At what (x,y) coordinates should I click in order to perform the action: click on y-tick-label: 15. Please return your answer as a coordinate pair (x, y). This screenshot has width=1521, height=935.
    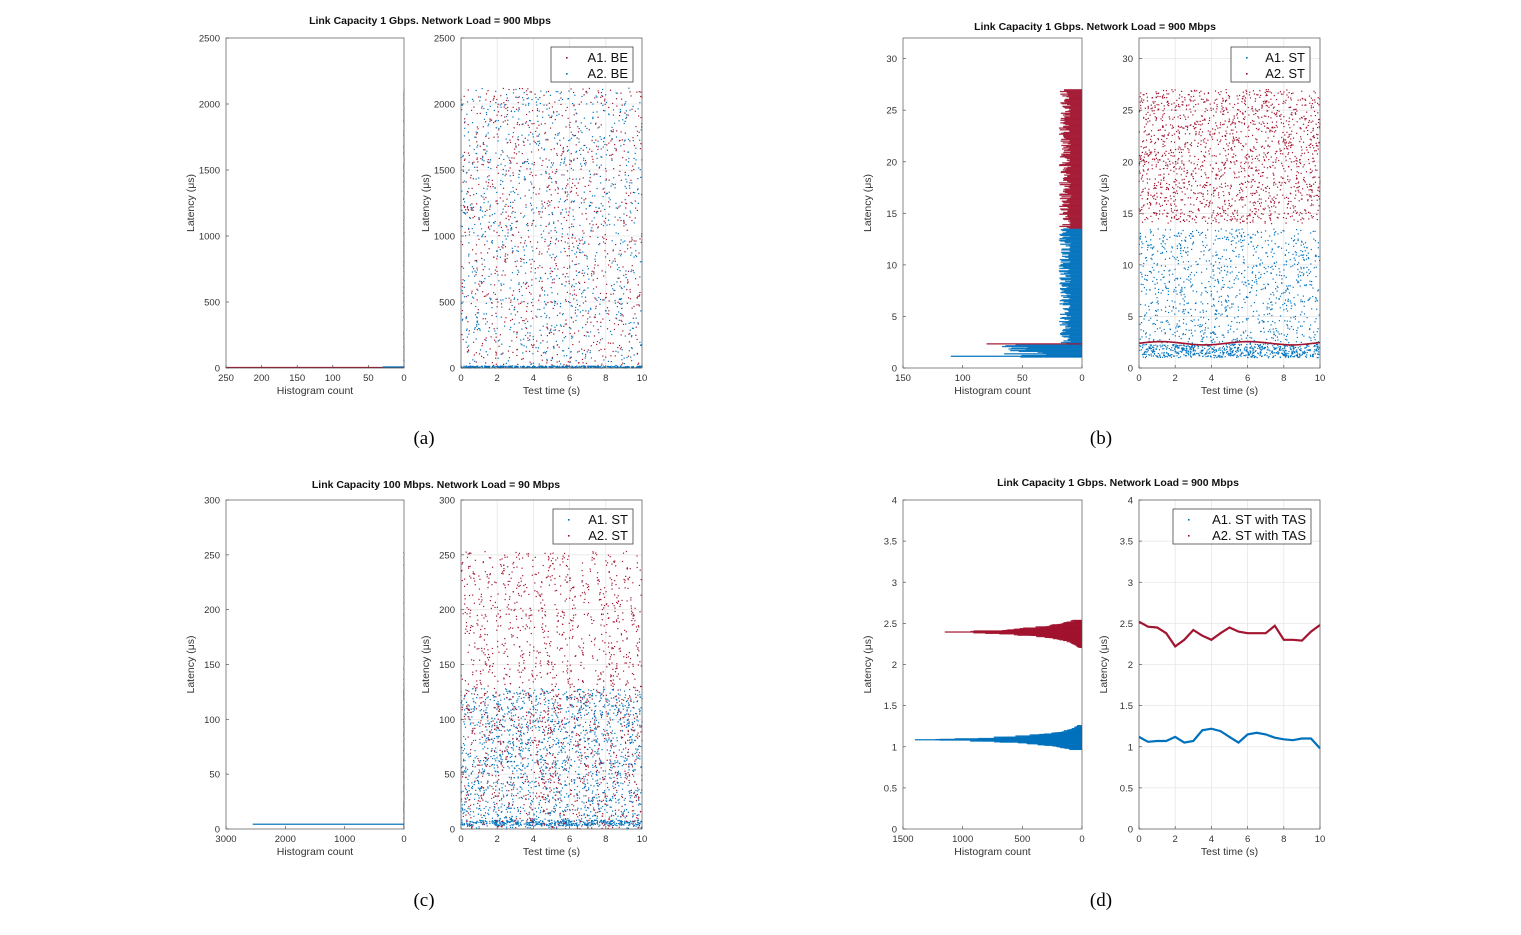
    Looking at the image, I should click on (891, 214).